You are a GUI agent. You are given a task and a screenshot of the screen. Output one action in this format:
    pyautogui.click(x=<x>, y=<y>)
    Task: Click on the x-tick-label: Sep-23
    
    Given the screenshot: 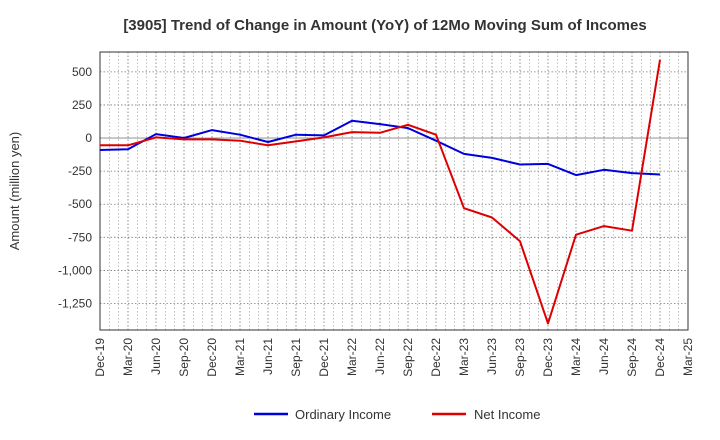 What is the action you would take?
    pyautogui.click(x=520, y=357)
    